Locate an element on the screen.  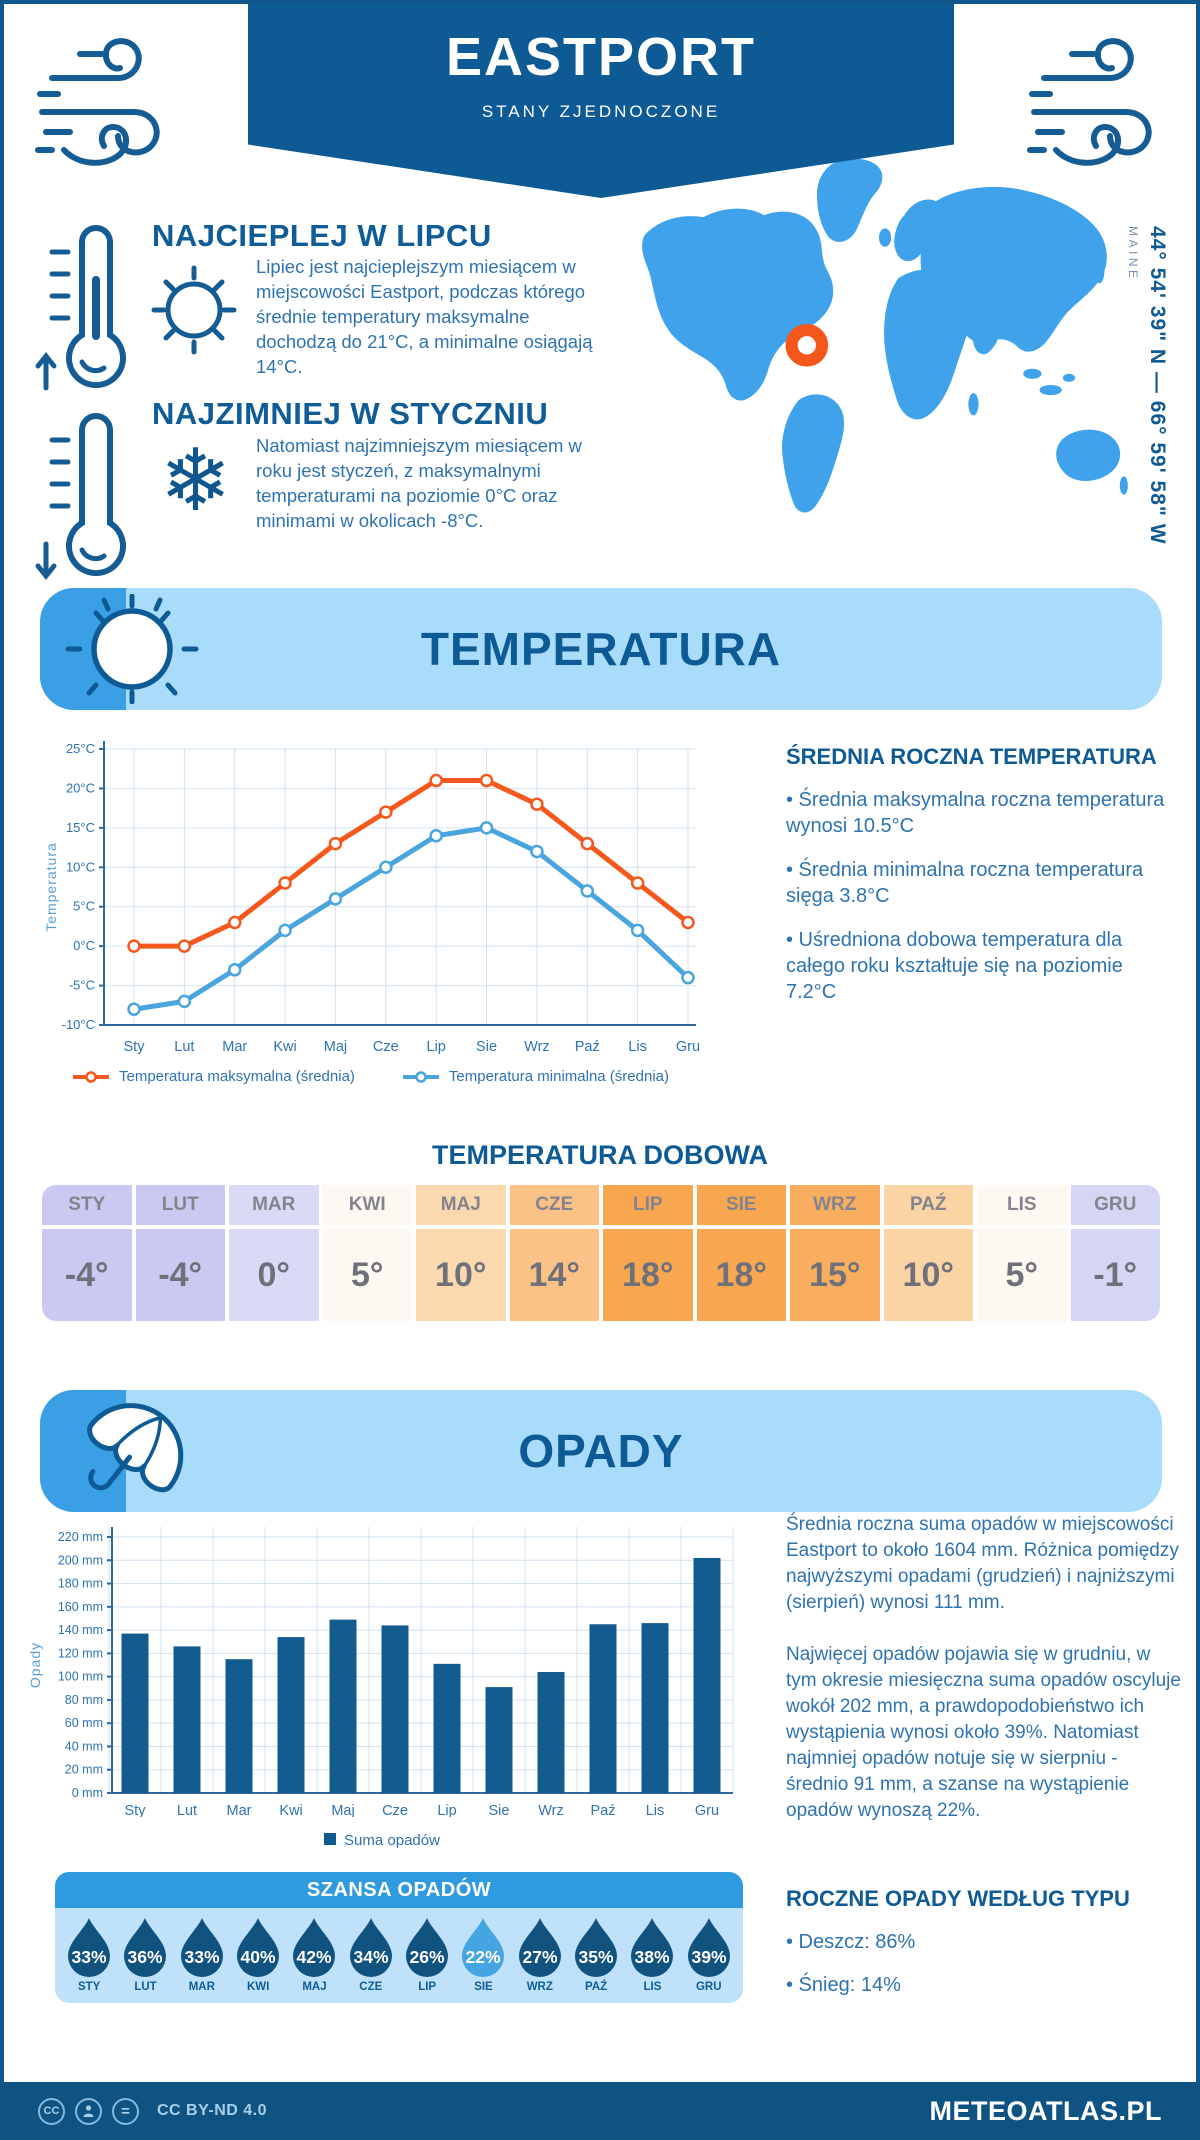
footer: CC = CC BY-ND 4.0 METEOATLAS.PL is located at coordinates (600, 2111).